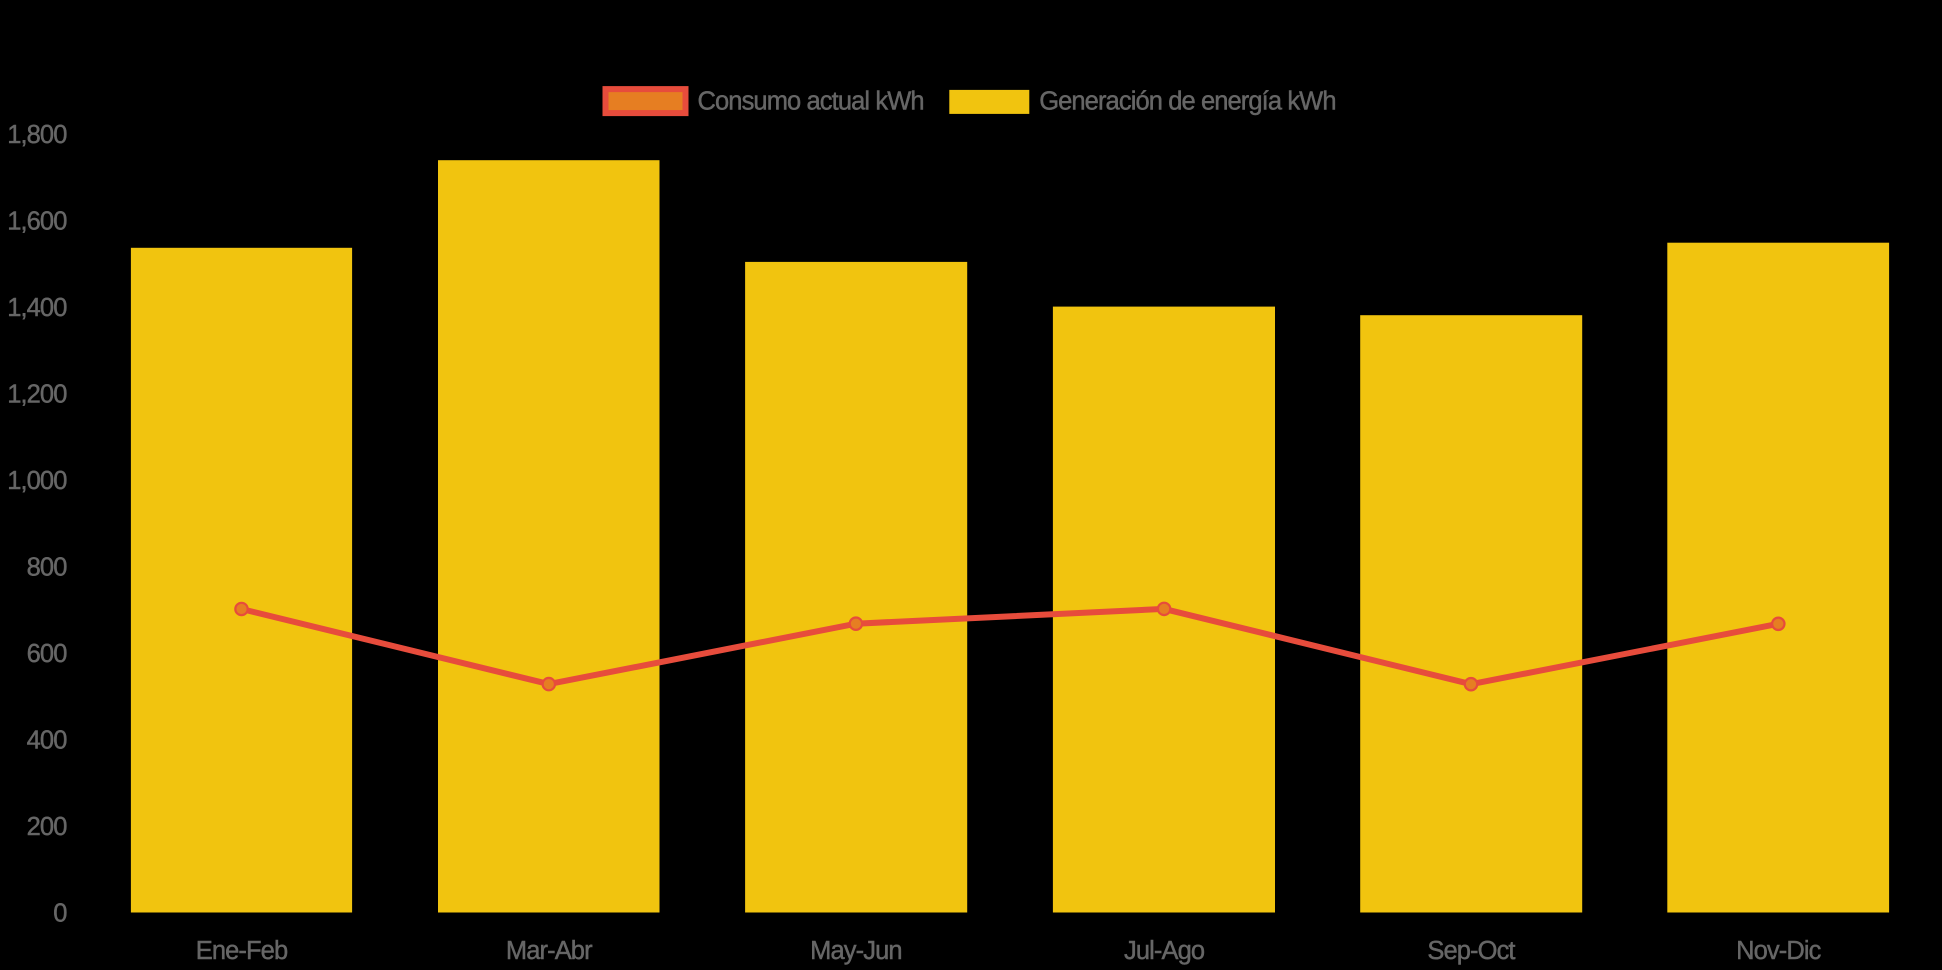  What do you see at coordinates (37, 135) in the screenshot?
I see `svg-text: 1,800` at bounding box center [37, 135].